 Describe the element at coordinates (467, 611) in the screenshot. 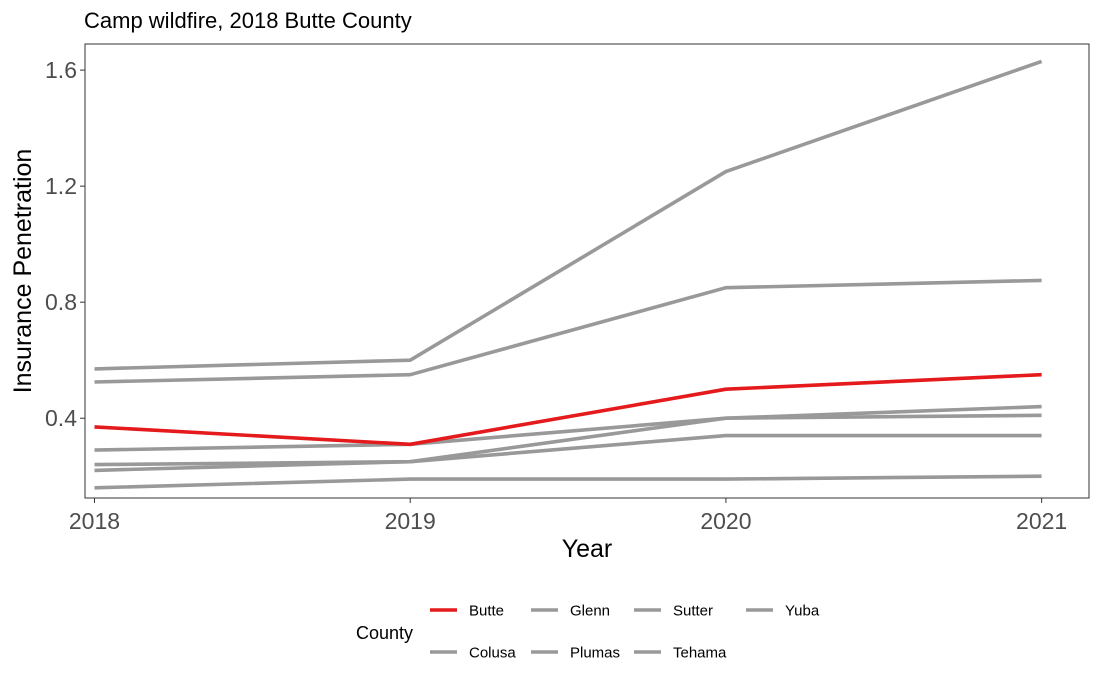

I see `legend-item-butte: Butte` at that location.